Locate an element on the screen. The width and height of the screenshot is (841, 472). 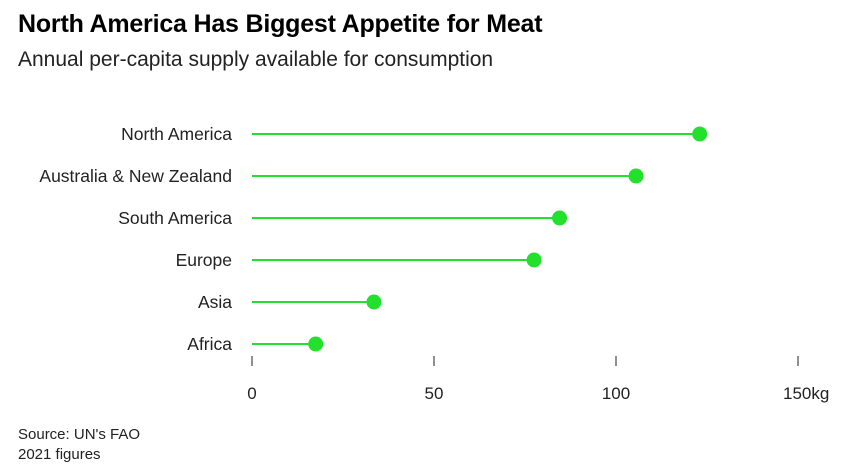
dot-asia is located at coordinates (374, 302).